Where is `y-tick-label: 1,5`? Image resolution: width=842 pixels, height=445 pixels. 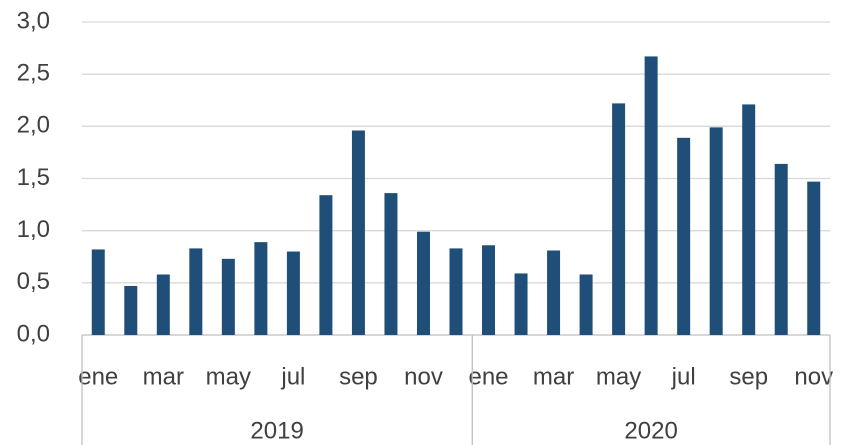 y-tick-label: 1,5 is located at coordinates (33, 177).